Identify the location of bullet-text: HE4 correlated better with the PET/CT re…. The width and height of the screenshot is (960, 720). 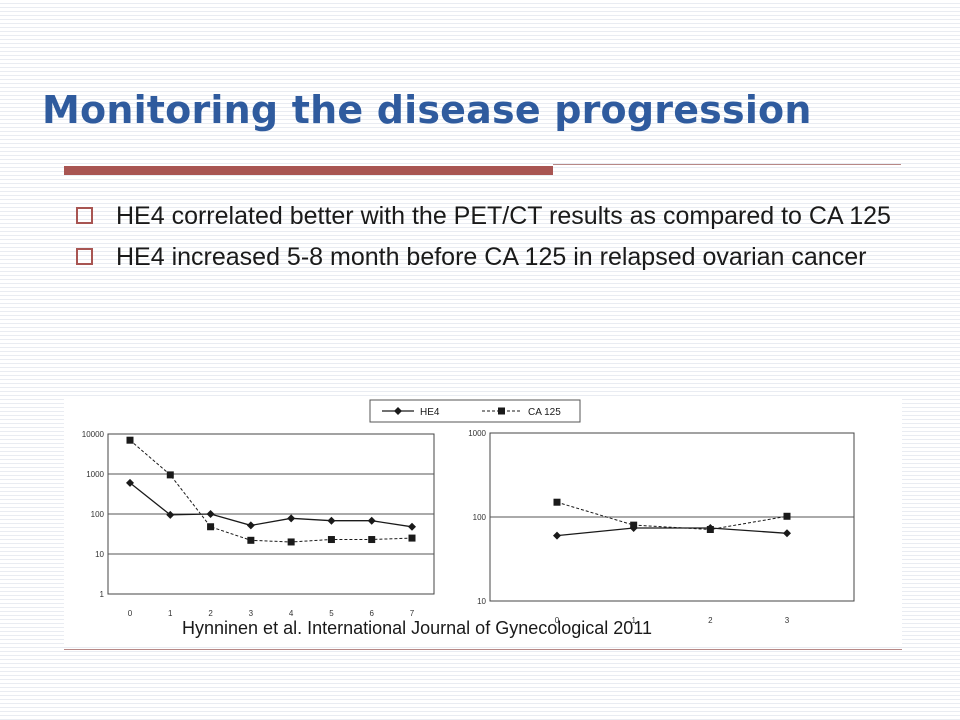
(503, 216).